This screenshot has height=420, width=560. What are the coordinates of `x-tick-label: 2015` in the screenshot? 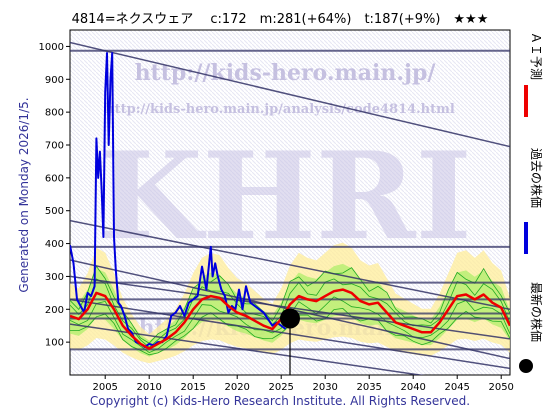 It's located at (192, 387).